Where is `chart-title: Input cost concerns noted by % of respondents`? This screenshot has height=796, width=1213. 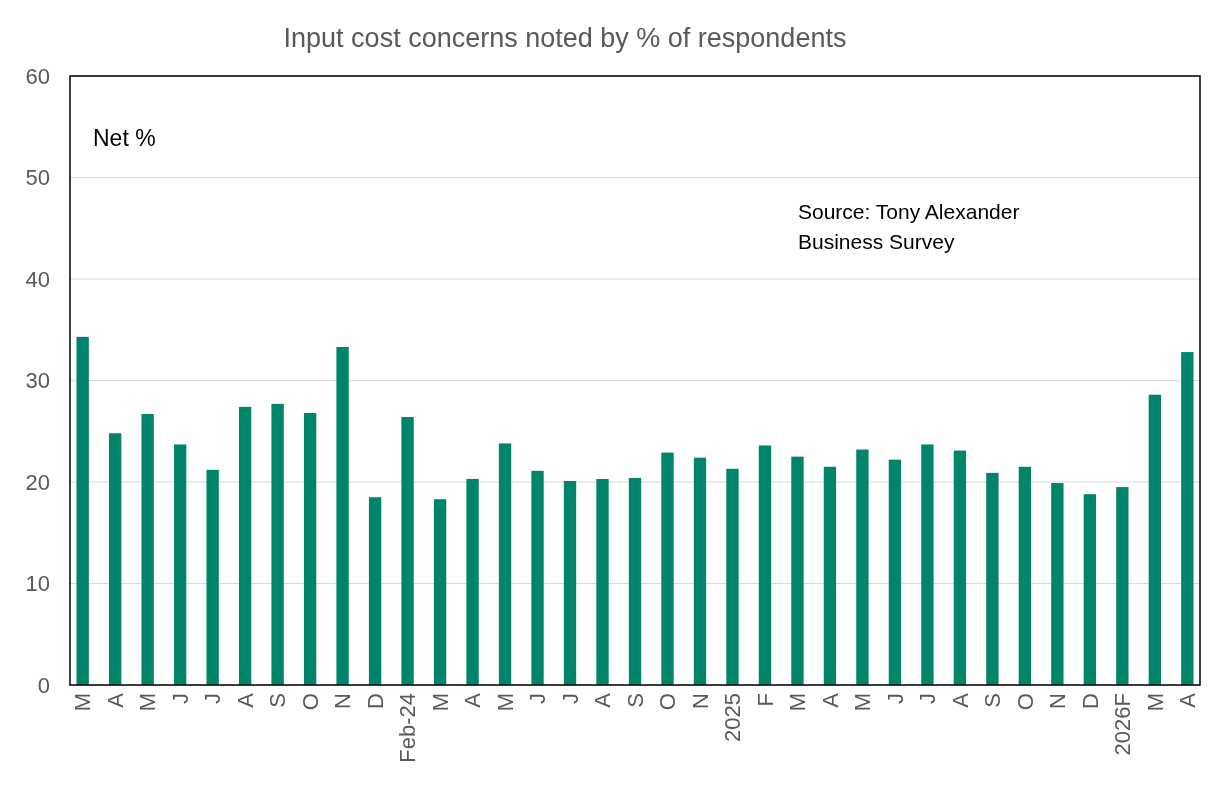 chart-title: Input cost concerns noted by % of respondents is located at coordinates (565, 38).